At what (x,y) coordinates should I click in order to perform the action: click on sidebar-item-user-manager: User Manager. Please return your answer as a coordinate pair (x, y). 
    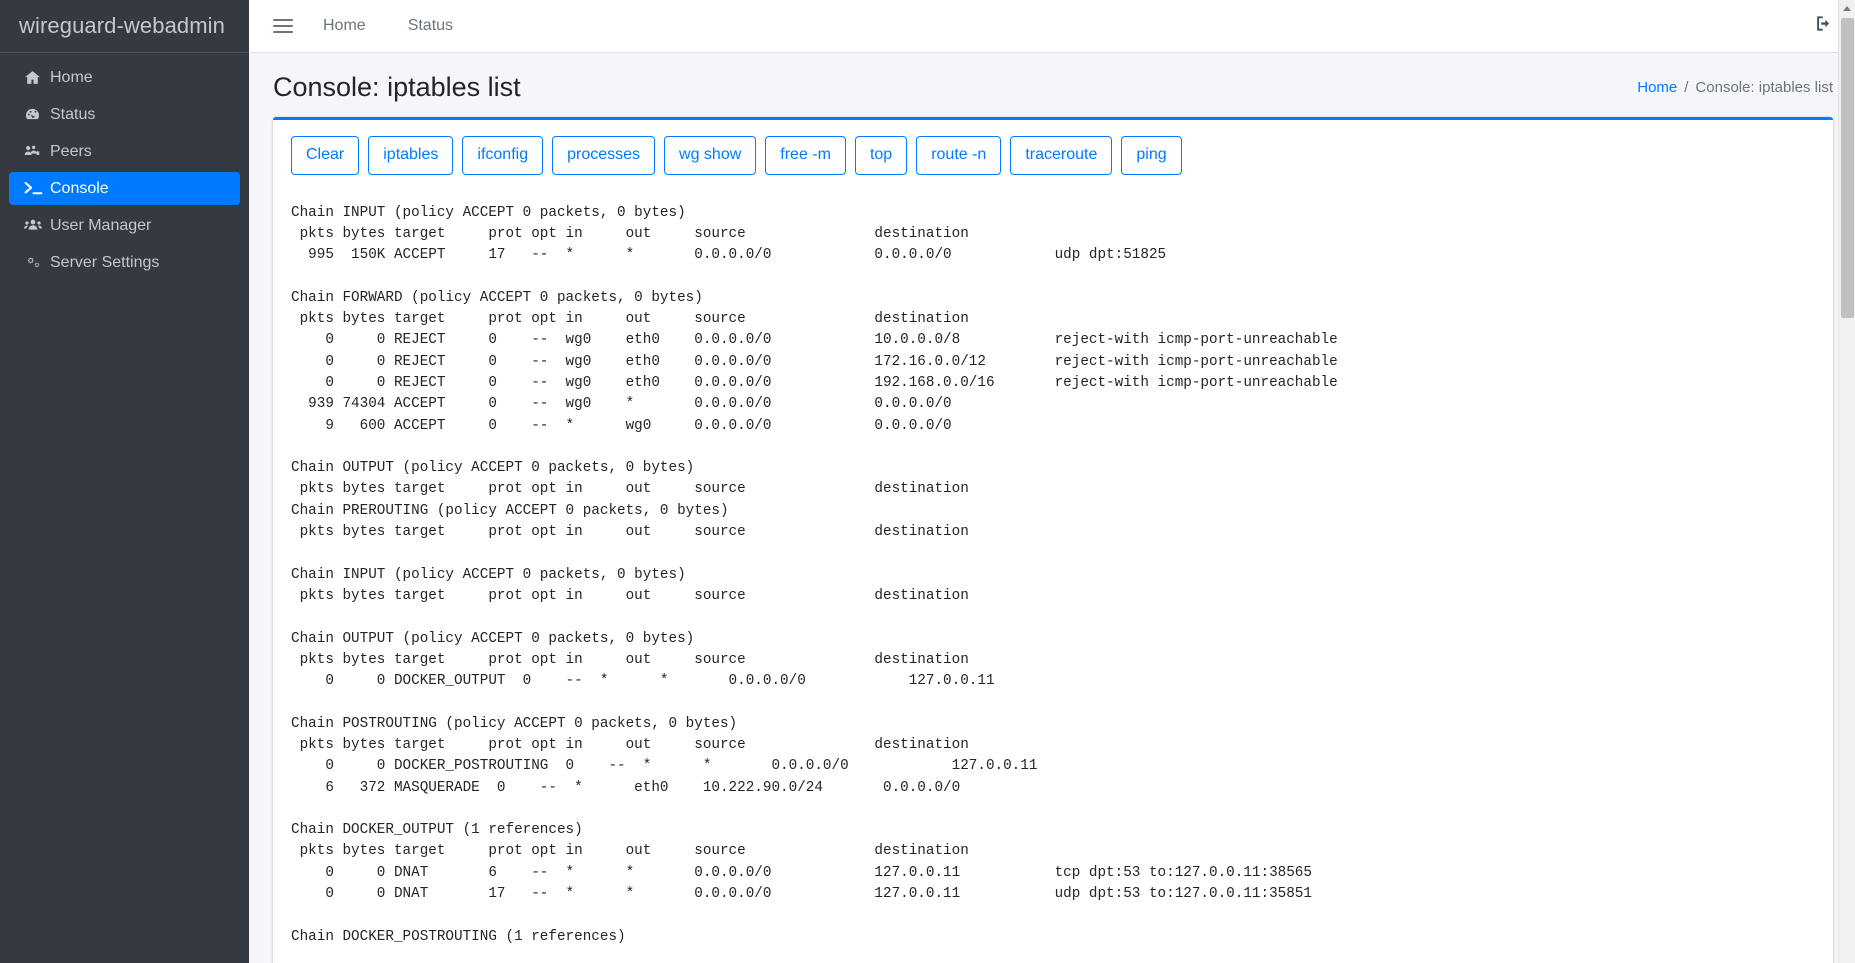
    Looking at the image, I should click on (124, 225).